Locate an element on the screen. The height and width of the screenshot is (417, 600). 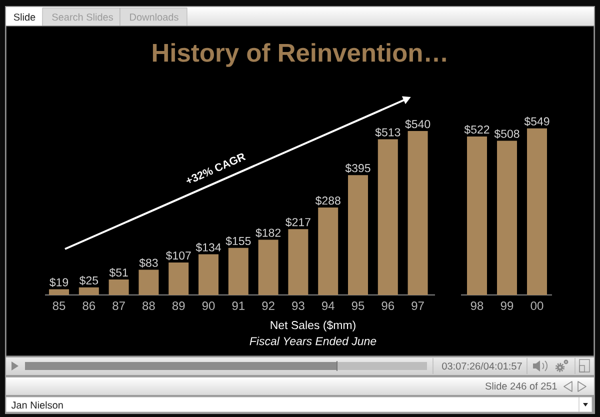
x-tick-label: 85 is located at coordinates (59, 306).